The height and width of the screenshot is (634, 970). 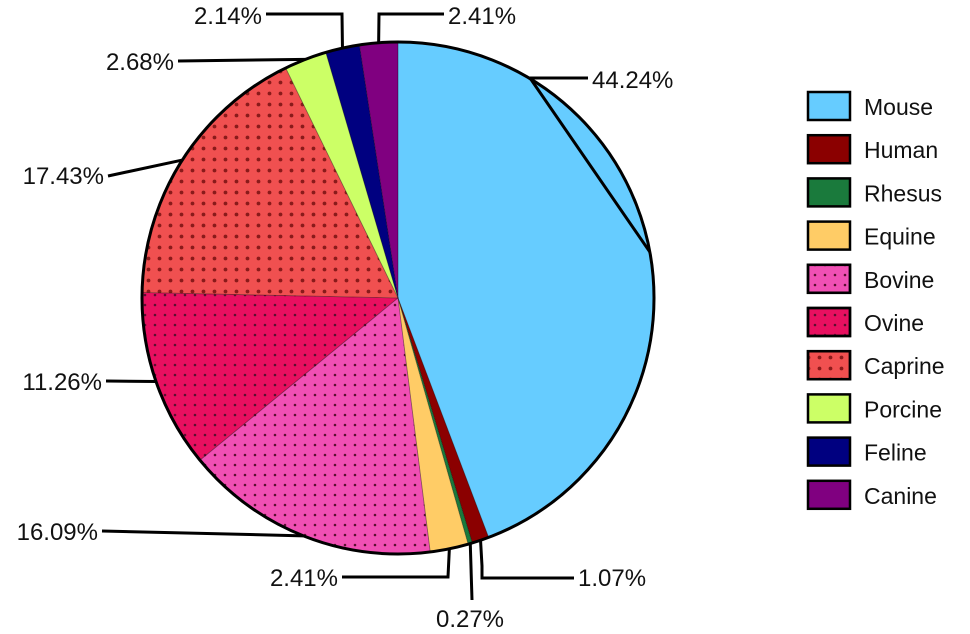 I want to click on slice-feline, so click(x=361, y=171).